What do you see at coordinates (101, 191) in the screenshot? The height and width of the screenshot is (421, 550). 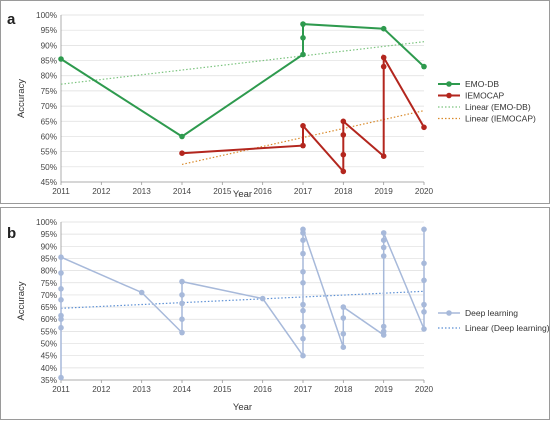 I see `chart-a-x-tick-label: 2012` at bounding box center [101, 191].